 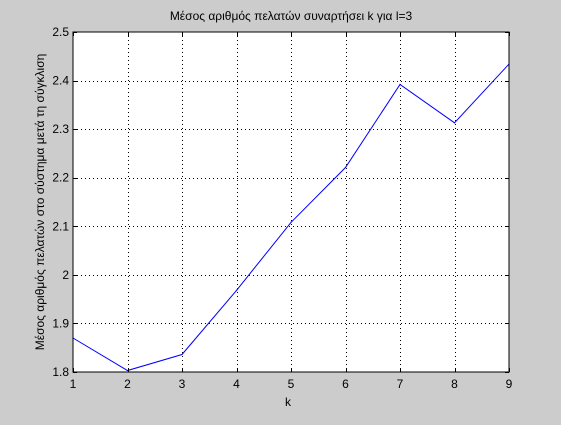 I want to click on y-tick-label: 1.9, so click(x=60, y=323).